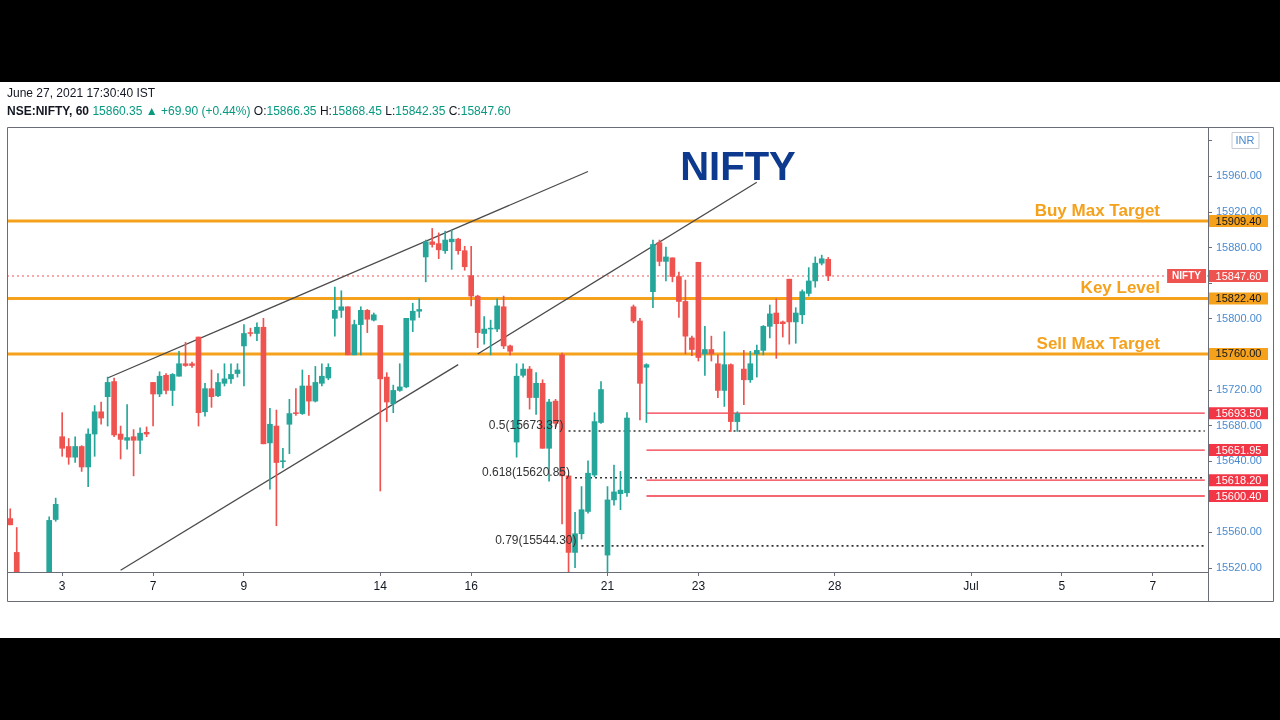 This screenshot has height=720, width=1280. Describe the element at coordinates (1238, 449) in the screenshot. I see `y-tick-label: 15651.95` at that location.